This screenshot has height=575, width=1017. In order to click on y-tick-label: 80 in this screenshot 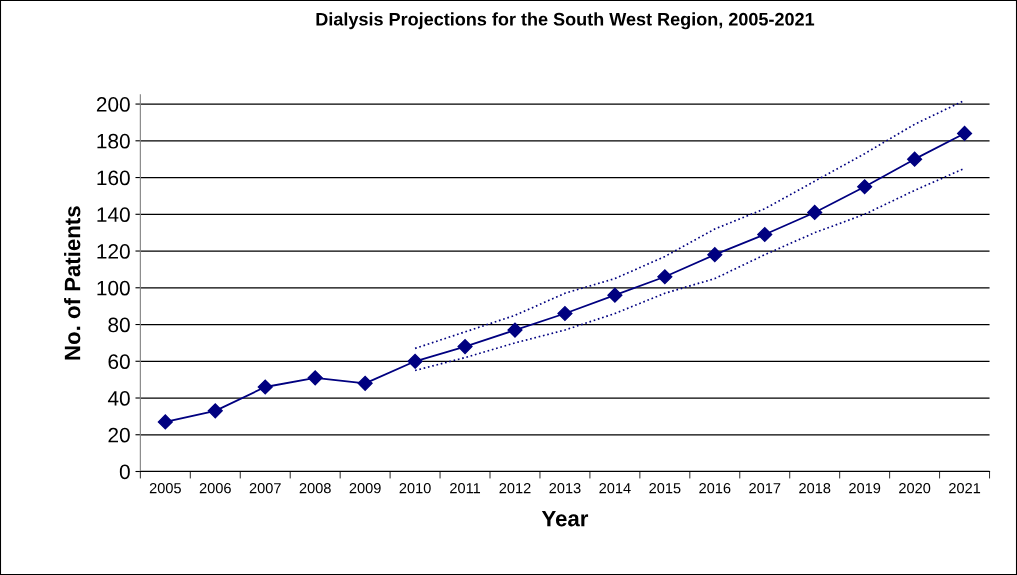, I will do `click(119, 325)`.